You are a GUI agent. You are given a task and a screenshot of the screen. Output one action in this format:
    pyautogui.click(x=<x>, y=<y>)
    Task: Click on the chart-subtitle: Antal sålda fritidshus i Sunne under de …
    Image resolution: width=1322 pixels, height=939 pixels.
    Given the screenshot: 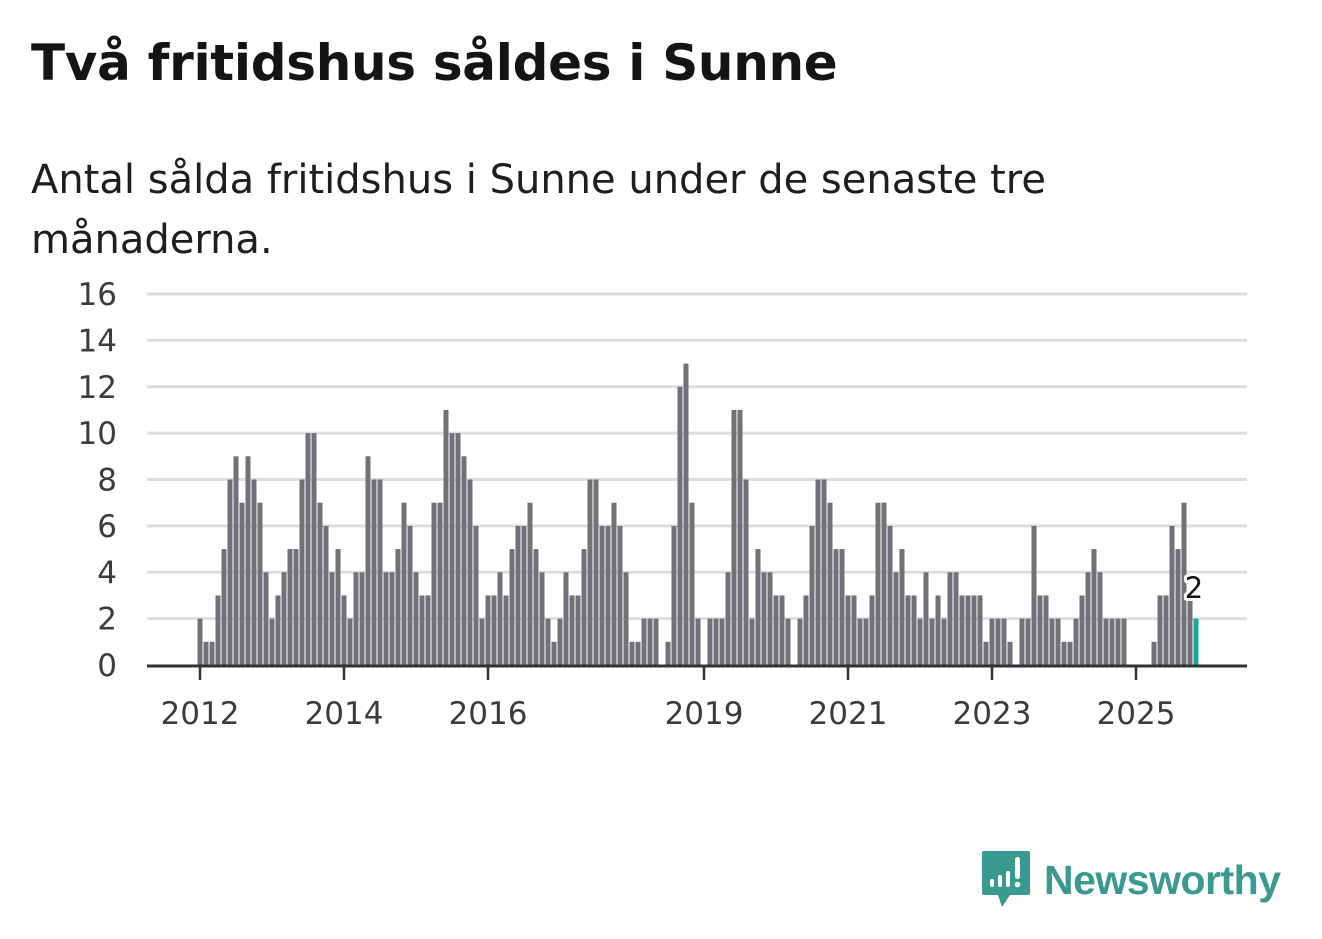 What is the action you would take?
    pyautogui.click(x=538, y=210)
    